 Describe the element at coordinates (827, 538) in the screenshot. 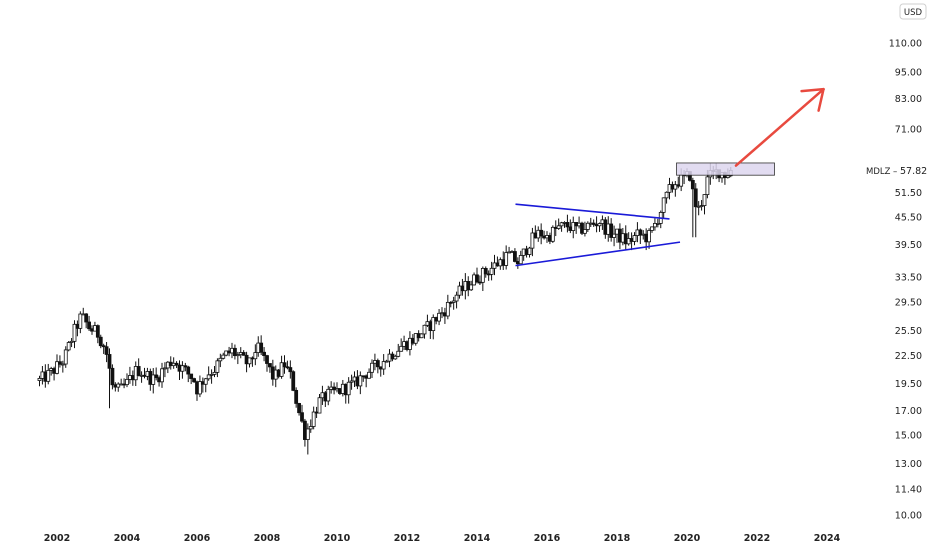

I see `x-tick-label: 2024` at that location.